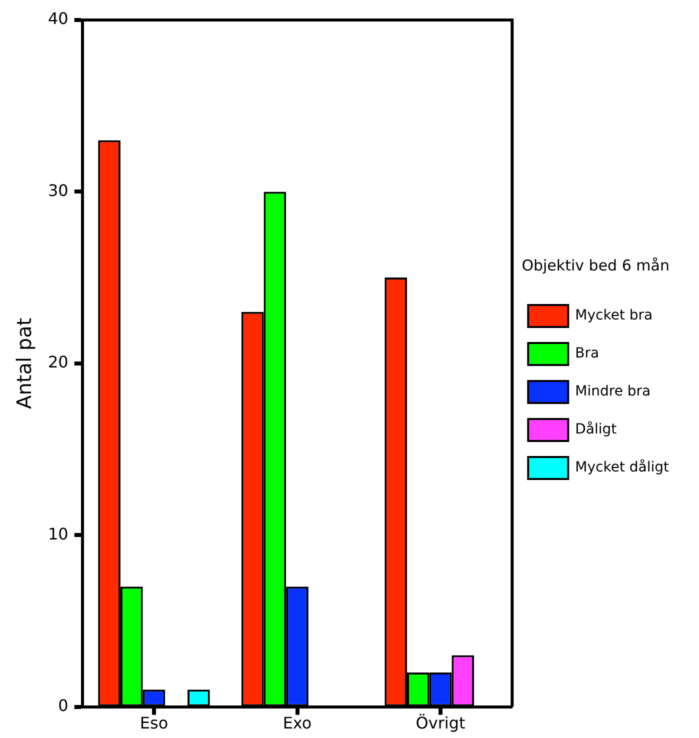 Image resolution: width=699 pixels, height=738 pixels. What do you see at coordinates (297, 723) in the screenshot?
I see `x-tick-label: Exo` at bounding box center [297, 723].